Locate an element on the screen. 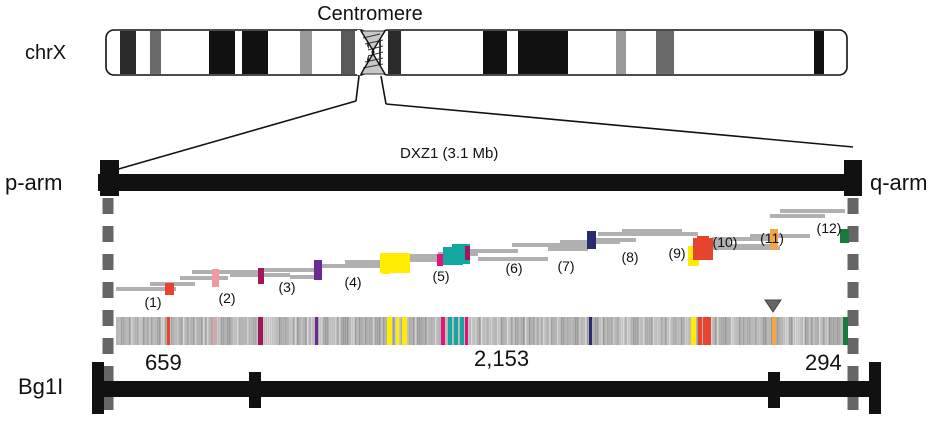 The height and width of the screenshot is (442, 952). contig-label: (12) is located at coordinates (829, 228).